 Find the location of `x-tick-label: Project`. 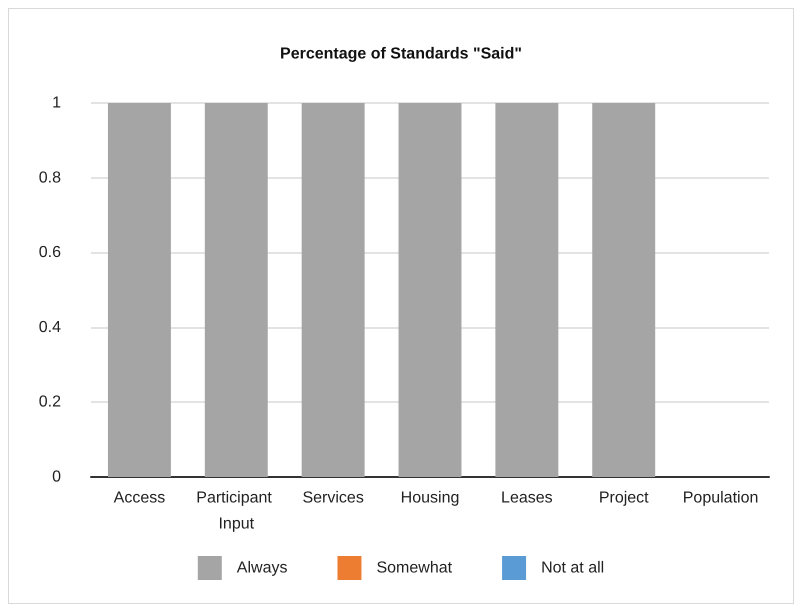

x-tick-label: Project is located at coordinates (624, 498).